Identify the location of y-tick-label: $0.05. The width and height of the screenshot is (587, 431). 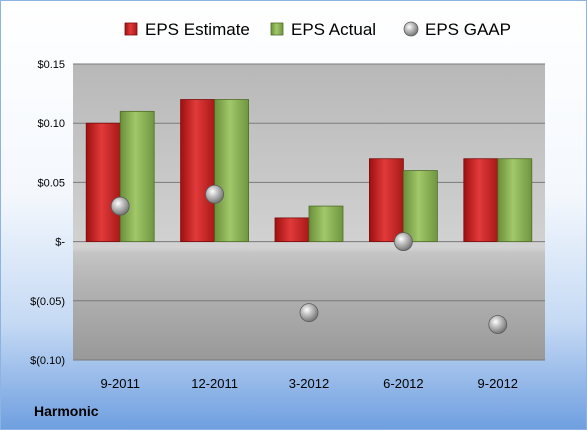
(51, 183).